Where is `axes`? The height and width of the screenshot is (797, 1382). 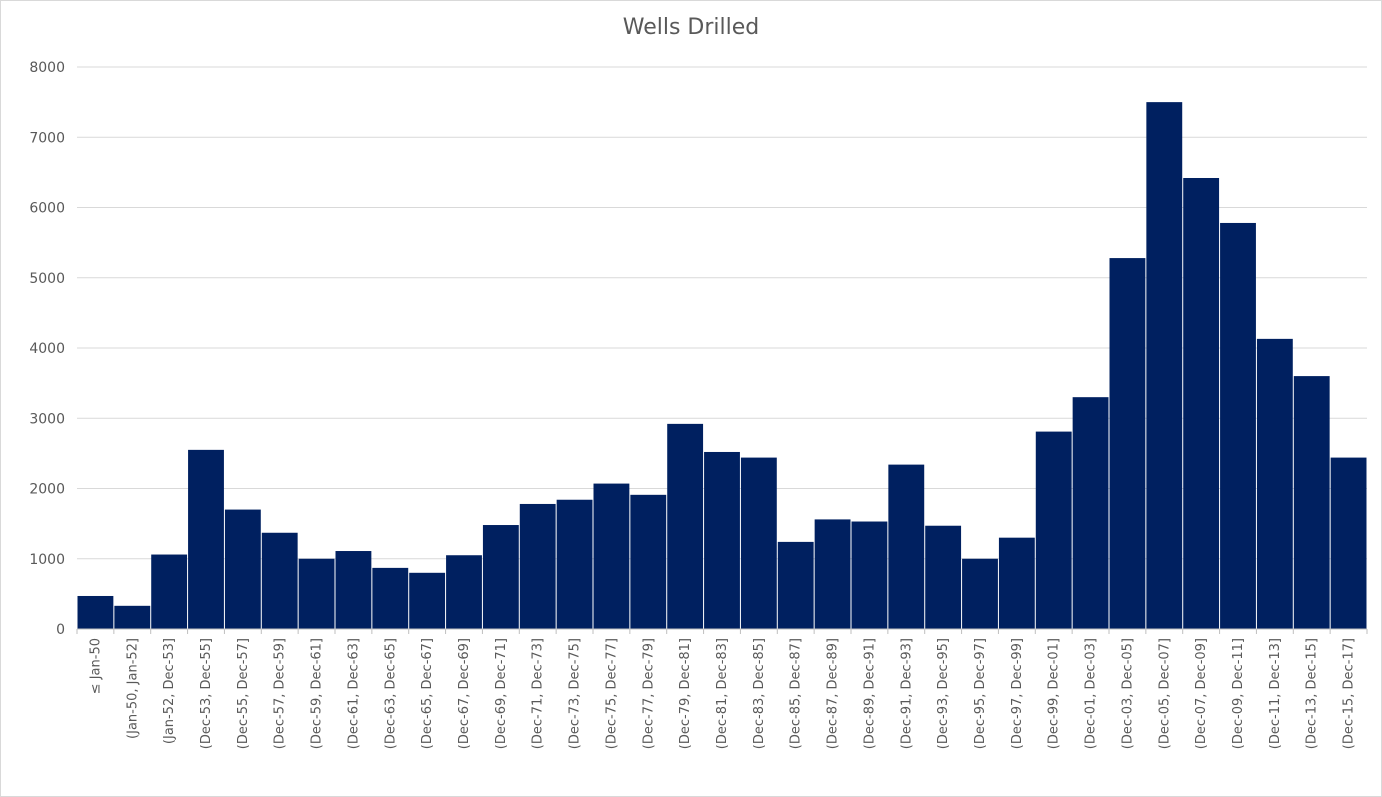
axes is located at coordinates (722, 631).